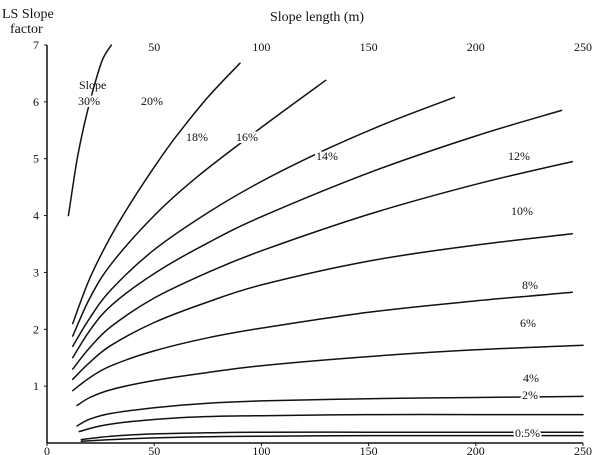  I want to click on top-tick-label: 100, so click(261, 47).